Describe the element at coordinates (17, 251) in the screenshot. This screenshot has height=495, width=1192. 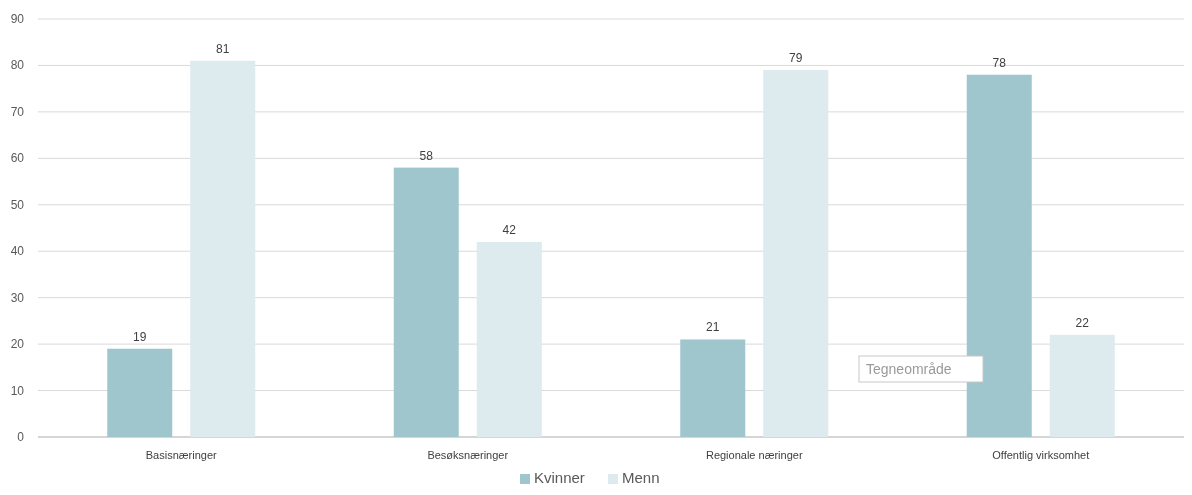
I see `y-tick-label: 40` at that location.